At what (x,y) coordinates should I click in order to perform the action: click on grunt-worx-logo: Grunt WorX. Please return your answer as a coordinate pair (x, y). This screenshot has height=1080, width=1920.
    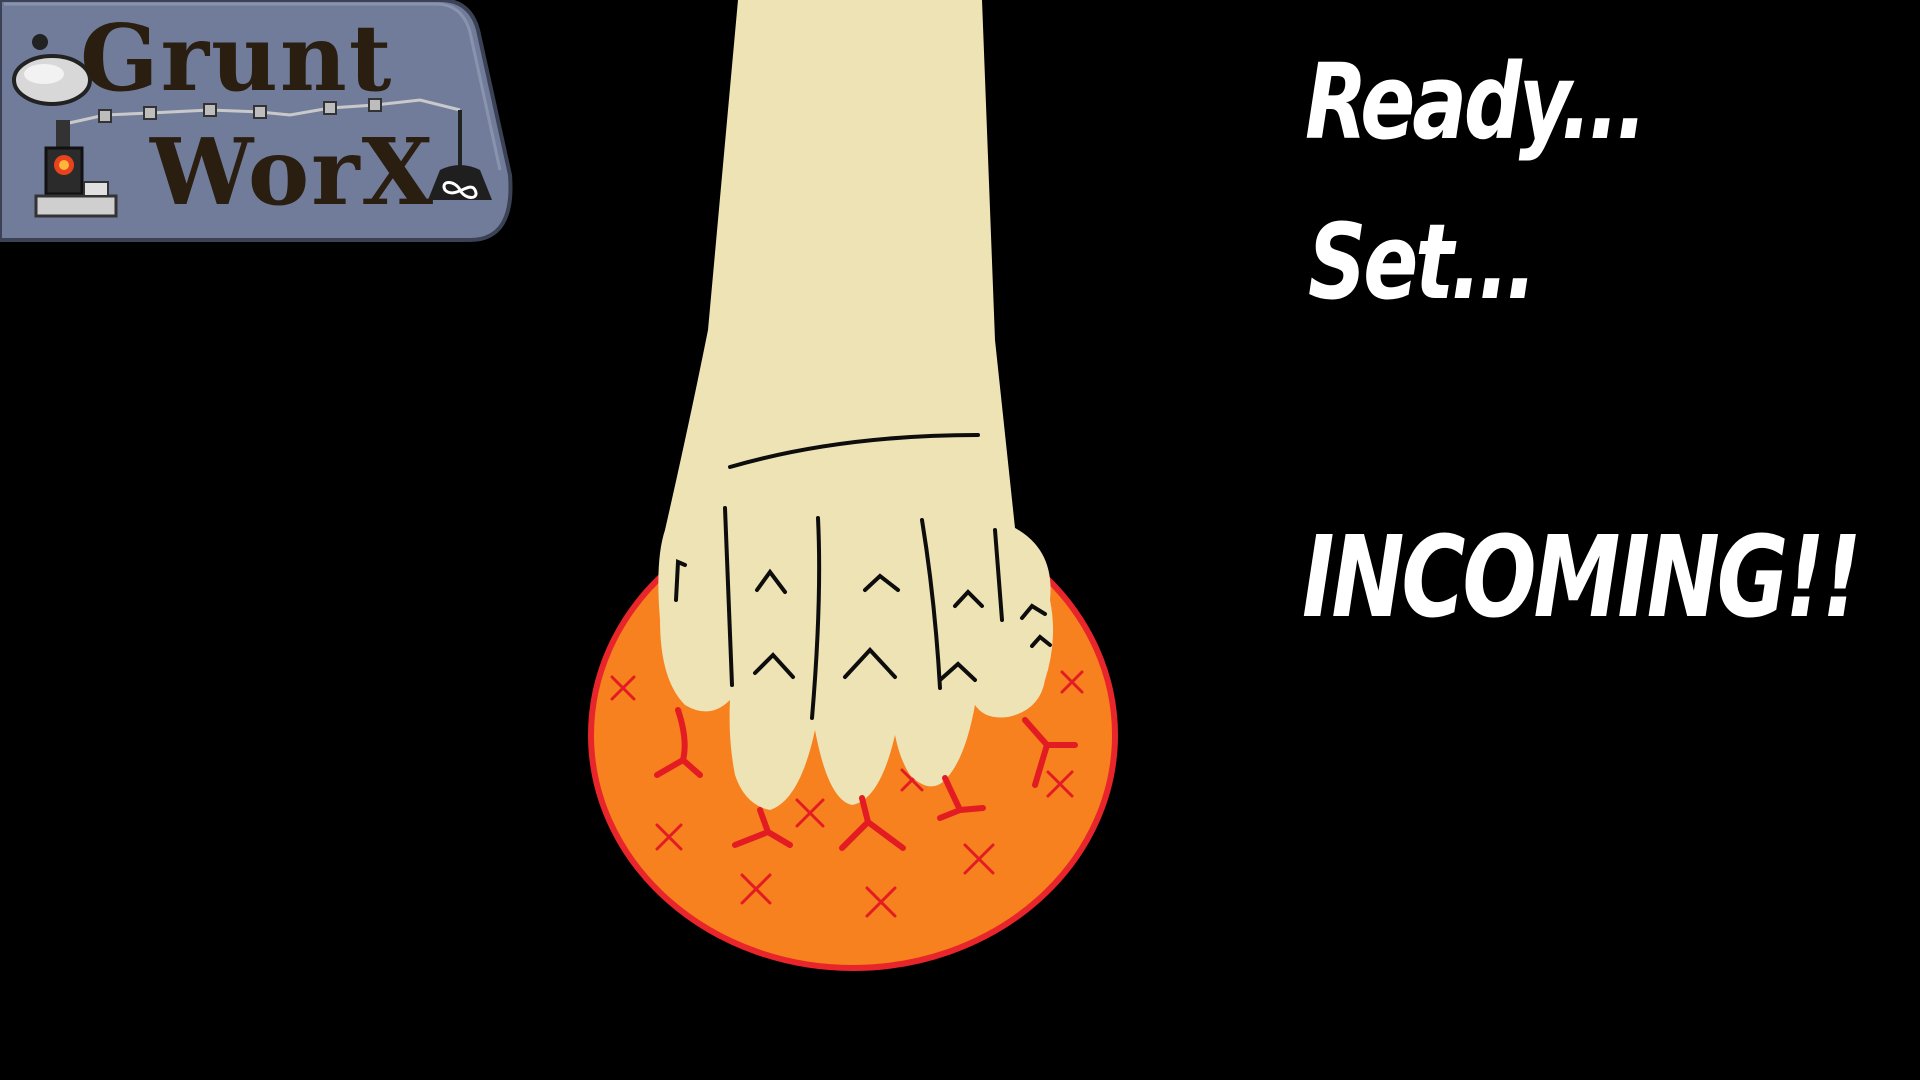
    Looking at the image, I should click on (260, 122).